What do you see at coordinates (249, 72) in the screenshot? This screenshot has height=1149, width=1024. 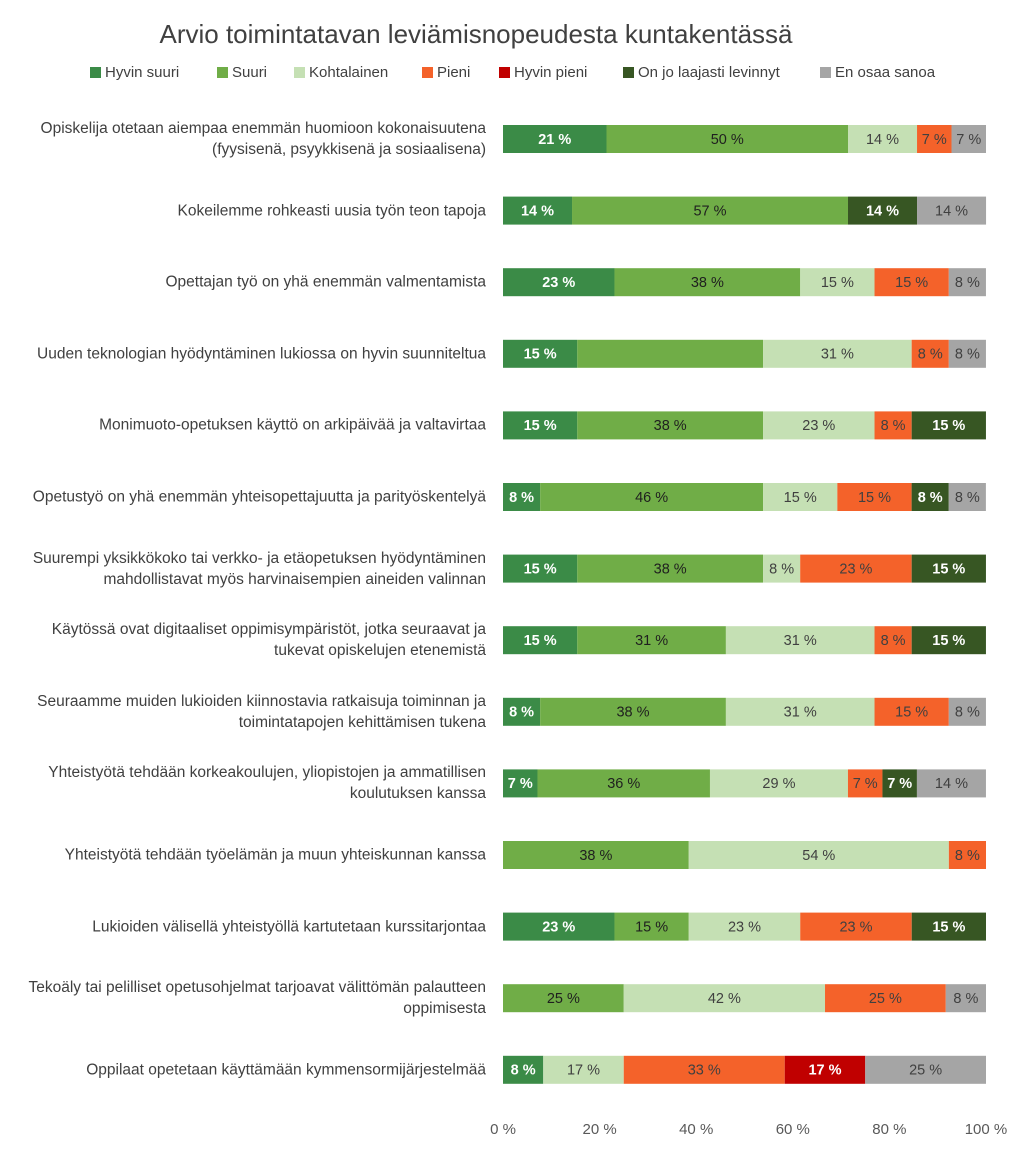 I see `legend-label: Suuri` at bounding box center [249, 72].